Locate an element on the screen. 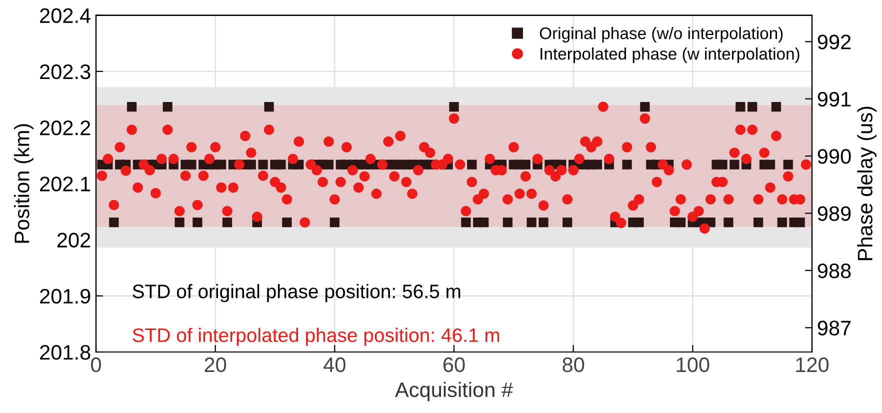 The width and height of the screenshot is (882, 413). y2-tick-label: 991 is located at coordinates (834, 99).